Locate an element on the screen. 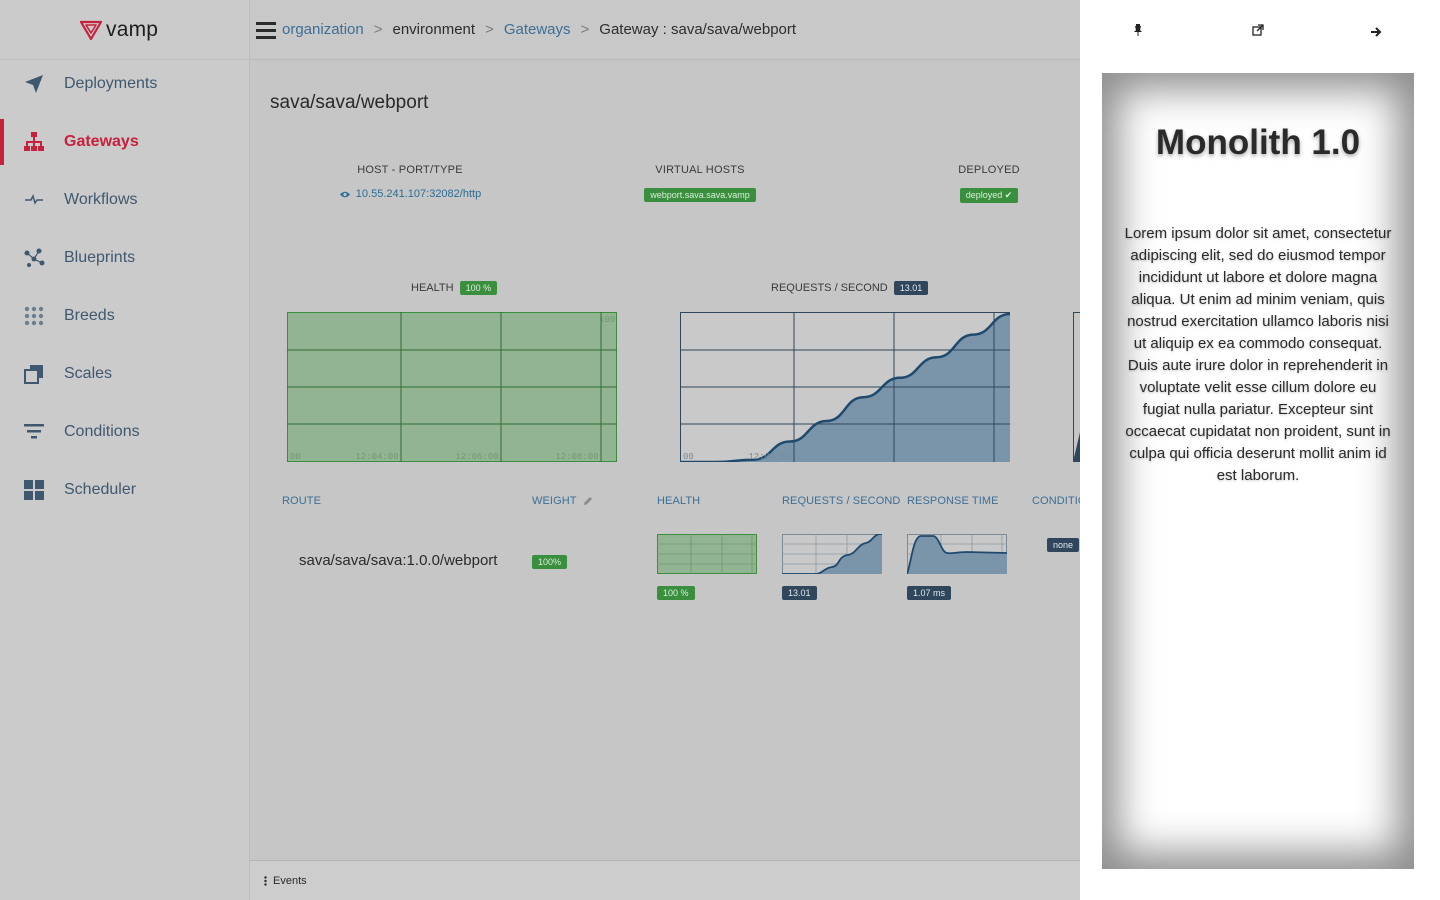 The width and height of the screenshot is (1440, 900). host-link: 10.55.241.107:32082/http is located at coordinates (410, 194).